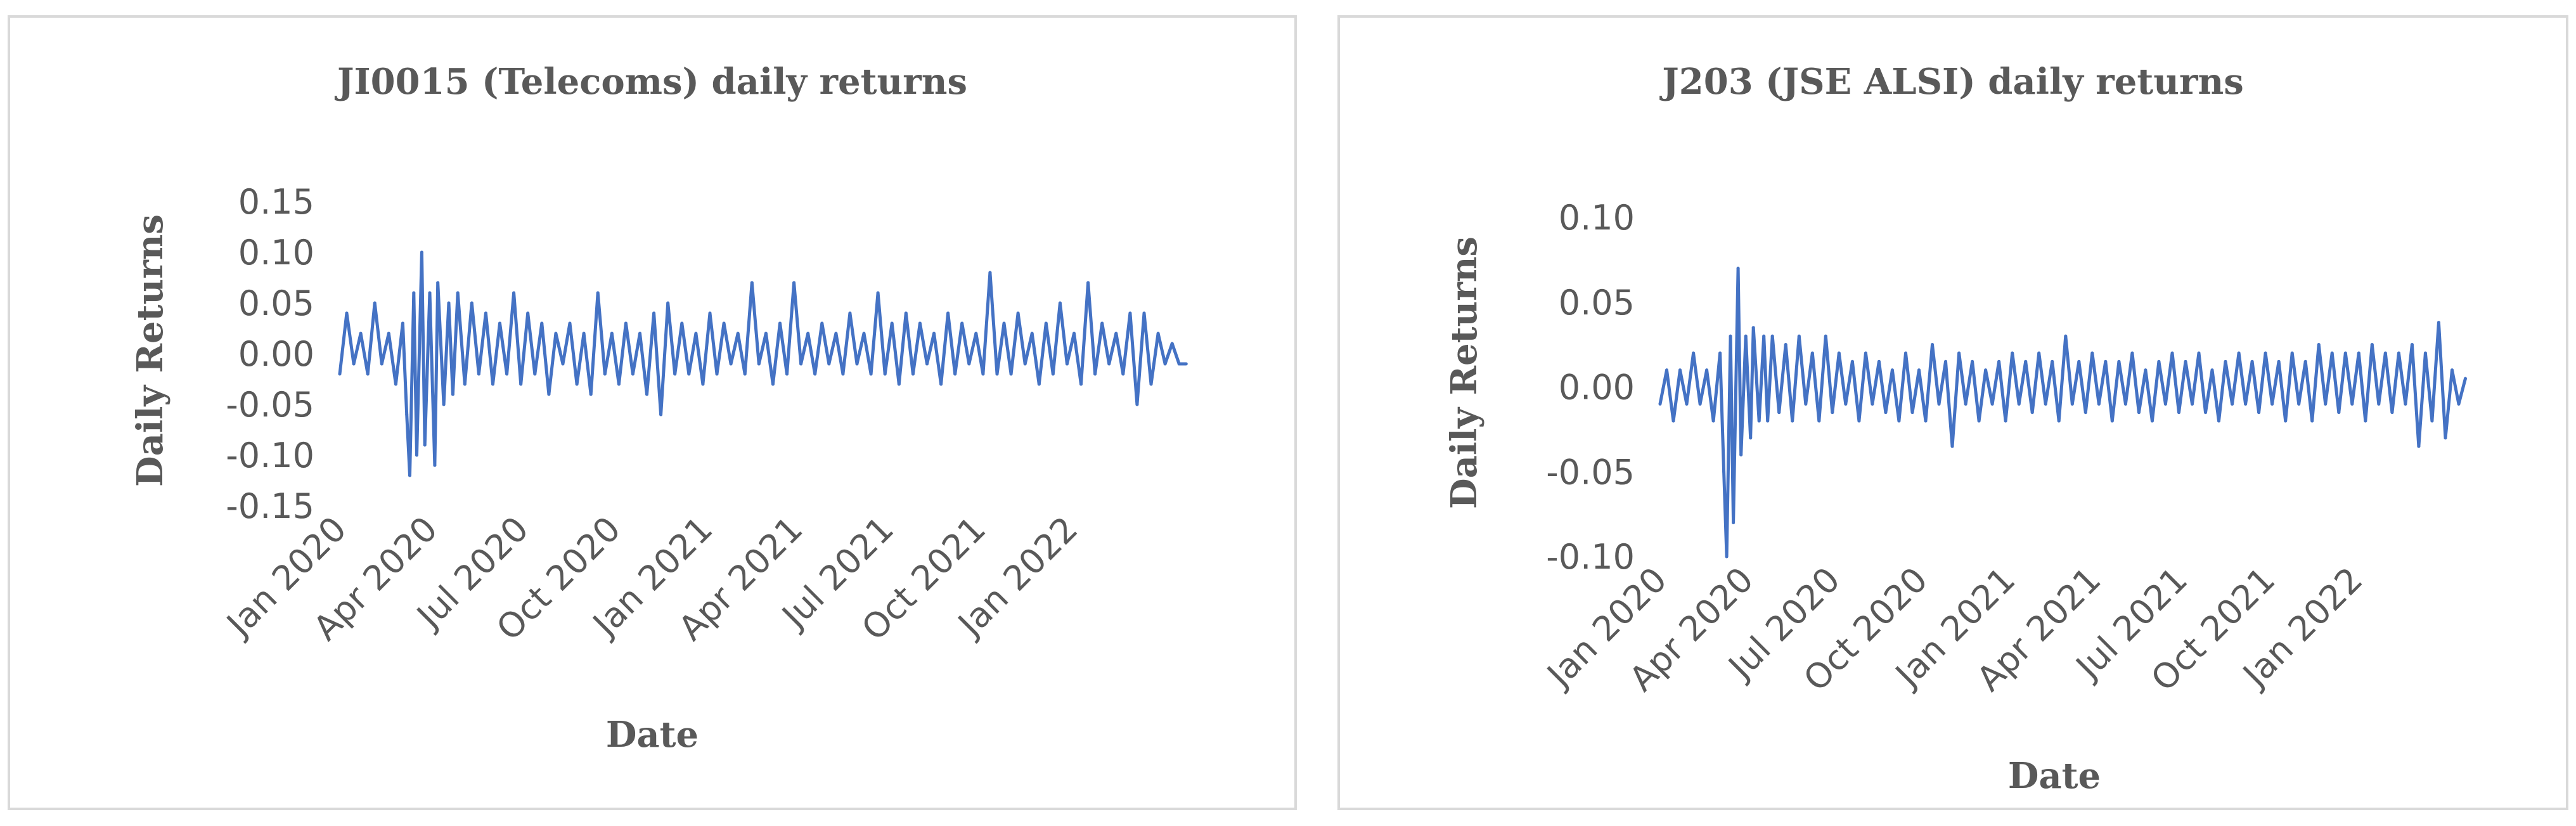  I want to click on y-tick-label: 0.10, so click(276, 253).